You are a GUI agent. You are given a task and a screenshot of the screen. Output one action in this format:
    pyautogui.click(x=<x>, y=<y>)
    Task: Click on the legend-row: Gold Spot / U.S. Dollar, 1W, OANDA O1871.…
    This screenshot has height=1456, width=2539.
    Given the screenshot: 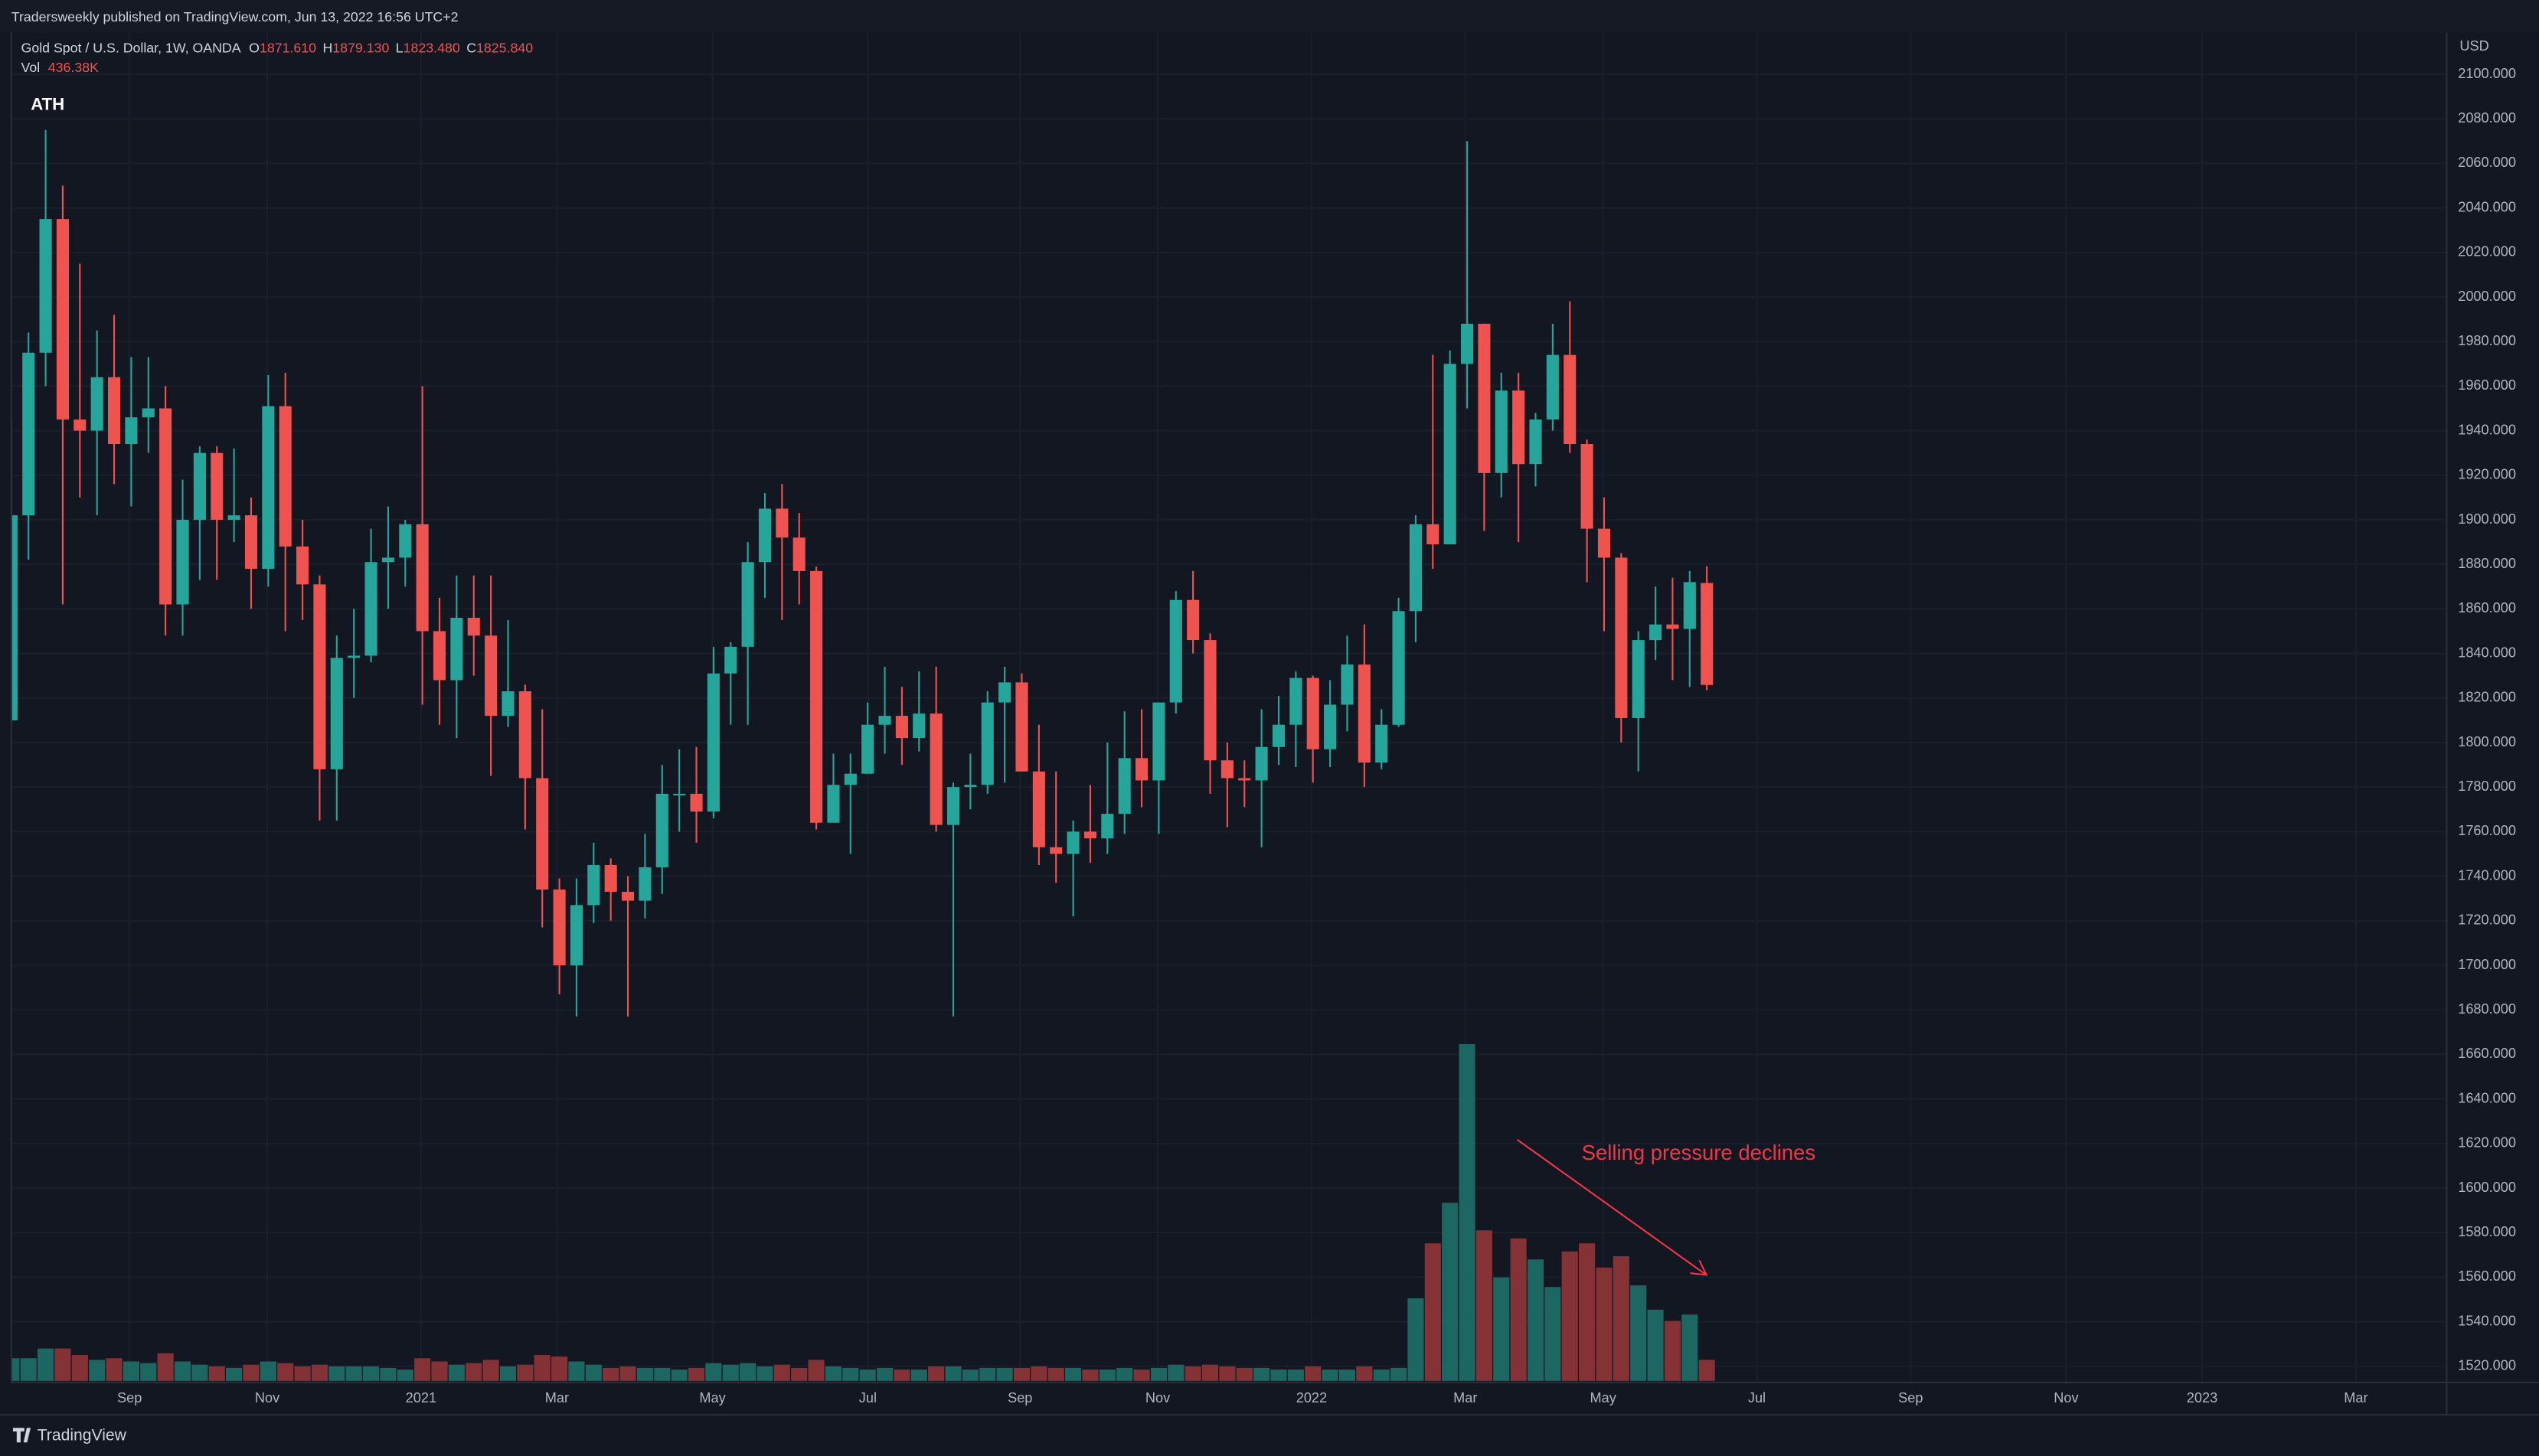 What is the action you would take?
    pyautogui.click(x=277, y=47)
    